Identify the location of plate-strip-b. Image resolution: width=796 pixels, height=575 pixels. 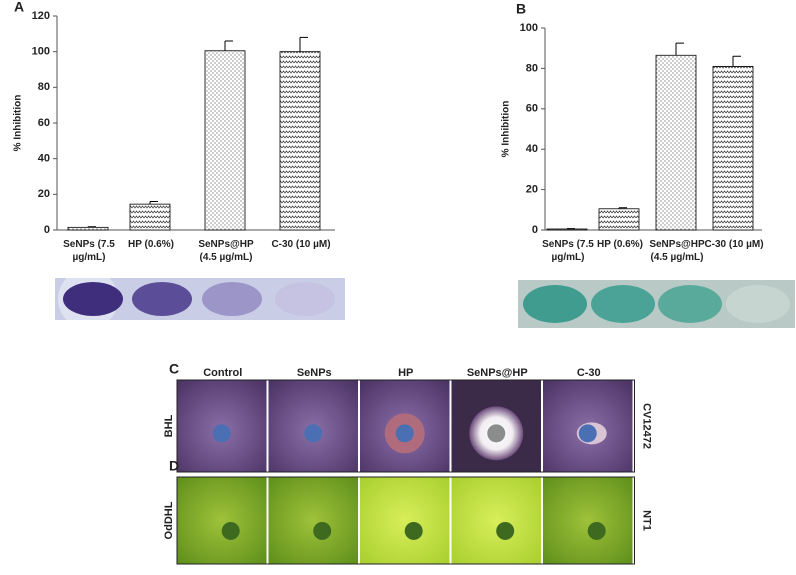
(656, 304).